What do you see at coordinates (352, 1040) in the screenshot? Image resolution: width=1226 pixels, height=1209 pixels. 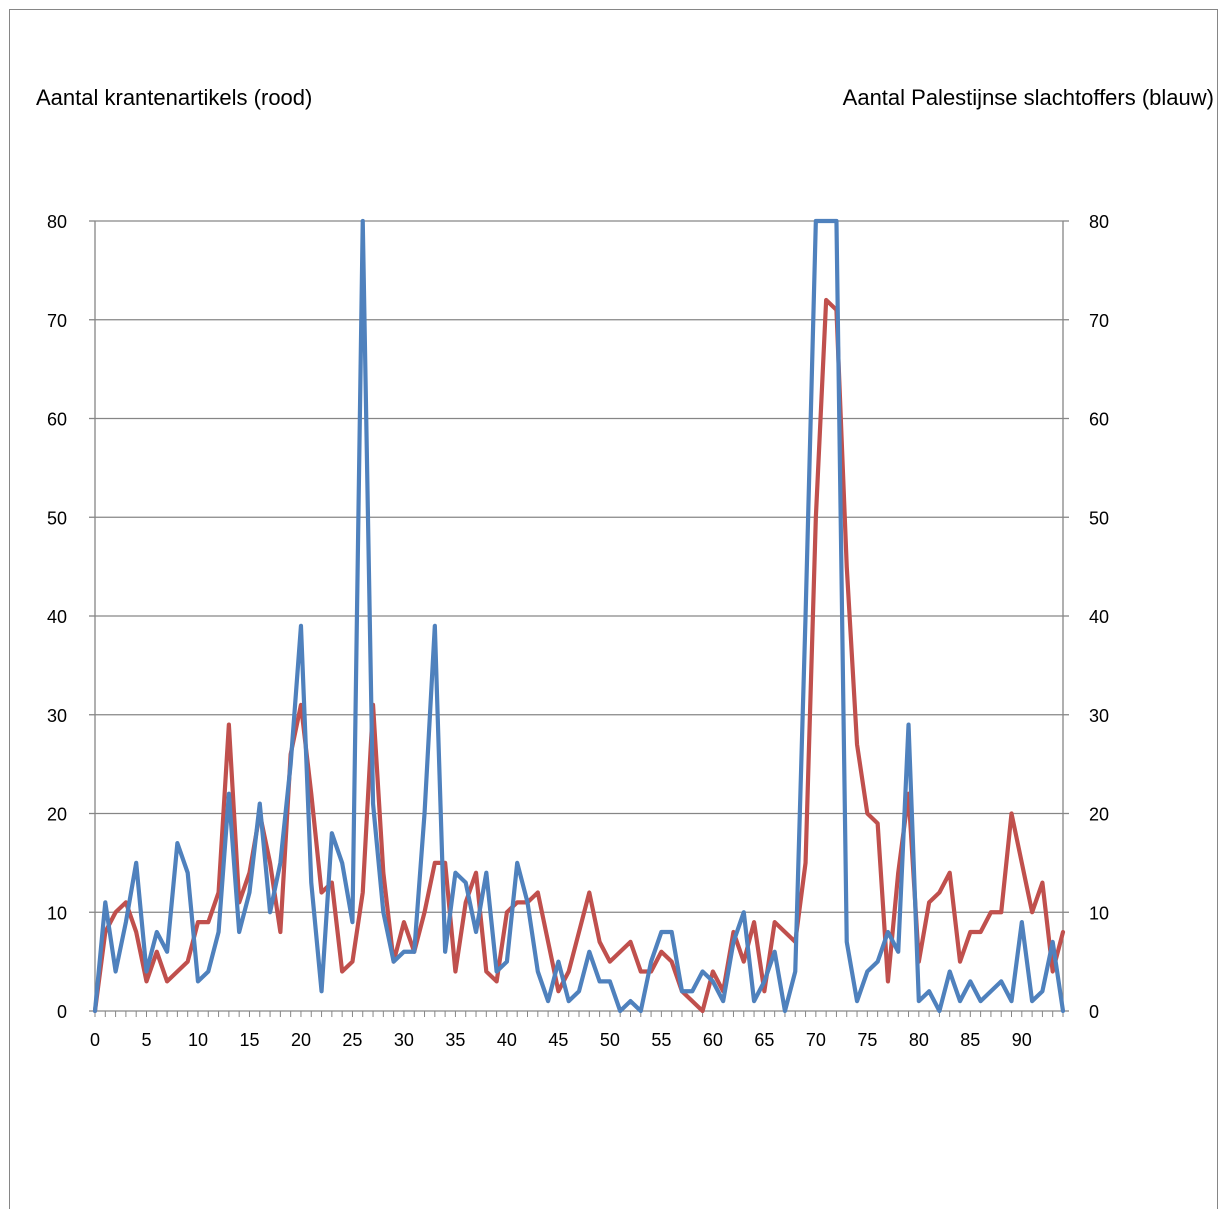 I see `x-tick-label: 25` at bounding box center [352, 1040].